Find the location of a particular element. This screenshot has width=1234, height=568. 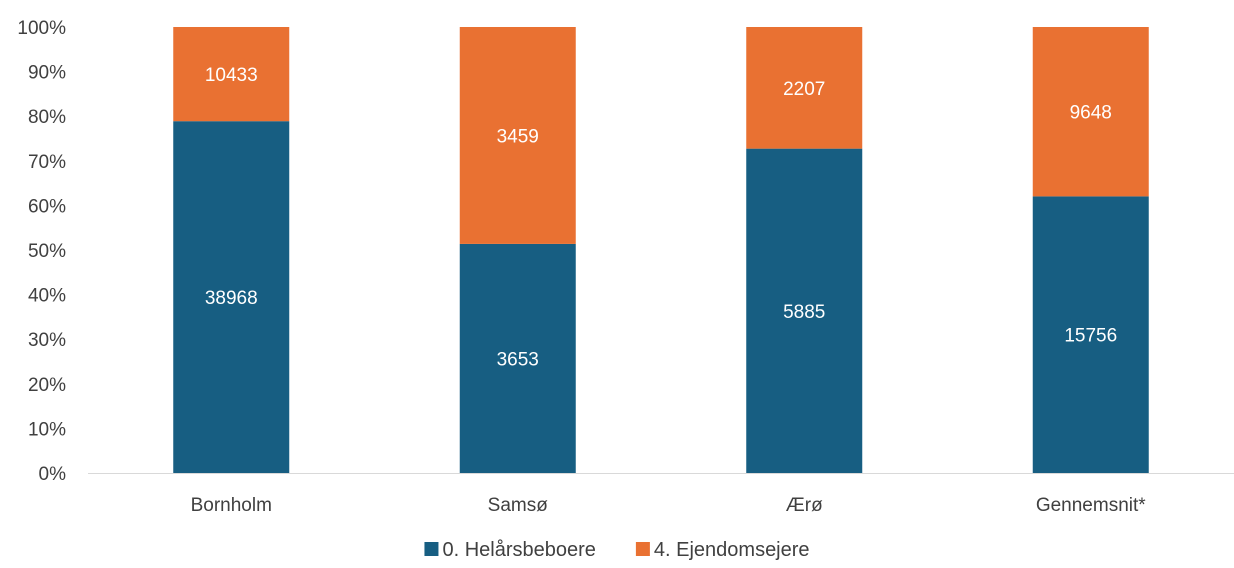

x-tick-label: Bornholm is located at coordinates (231, 505).